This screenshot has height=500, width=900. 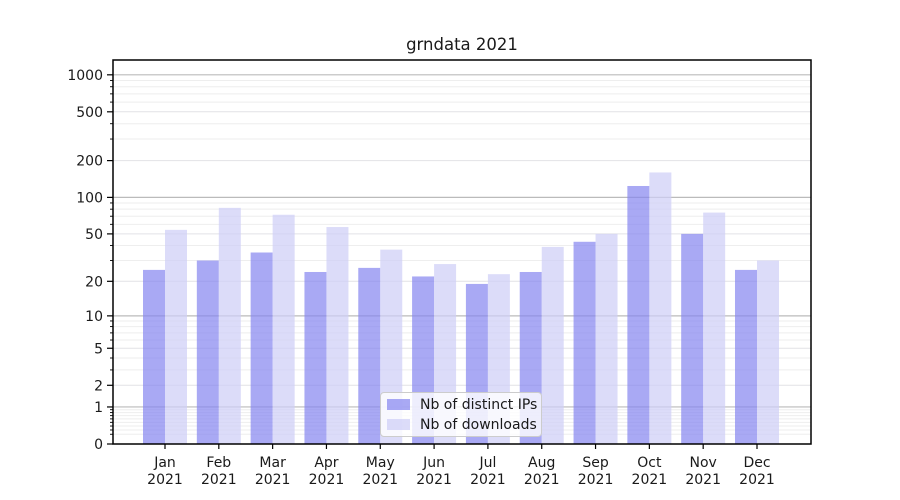 What do you see at coordinates (380, 463) in the screenshot?
I see `x-tick-label-month: May` at bounding box center [380, 463].